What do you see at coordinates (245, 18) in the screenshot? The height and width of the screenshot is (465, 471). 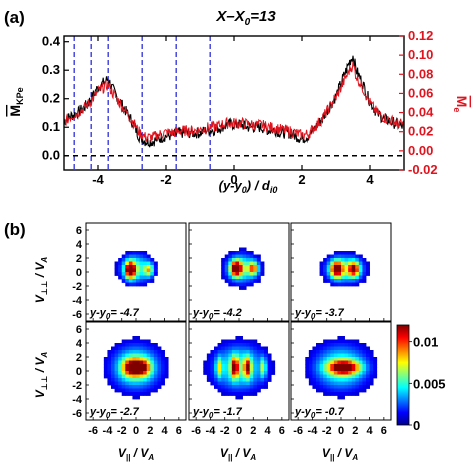 I see `chart-title: X–X0=13` at bounding box center [245, 18].